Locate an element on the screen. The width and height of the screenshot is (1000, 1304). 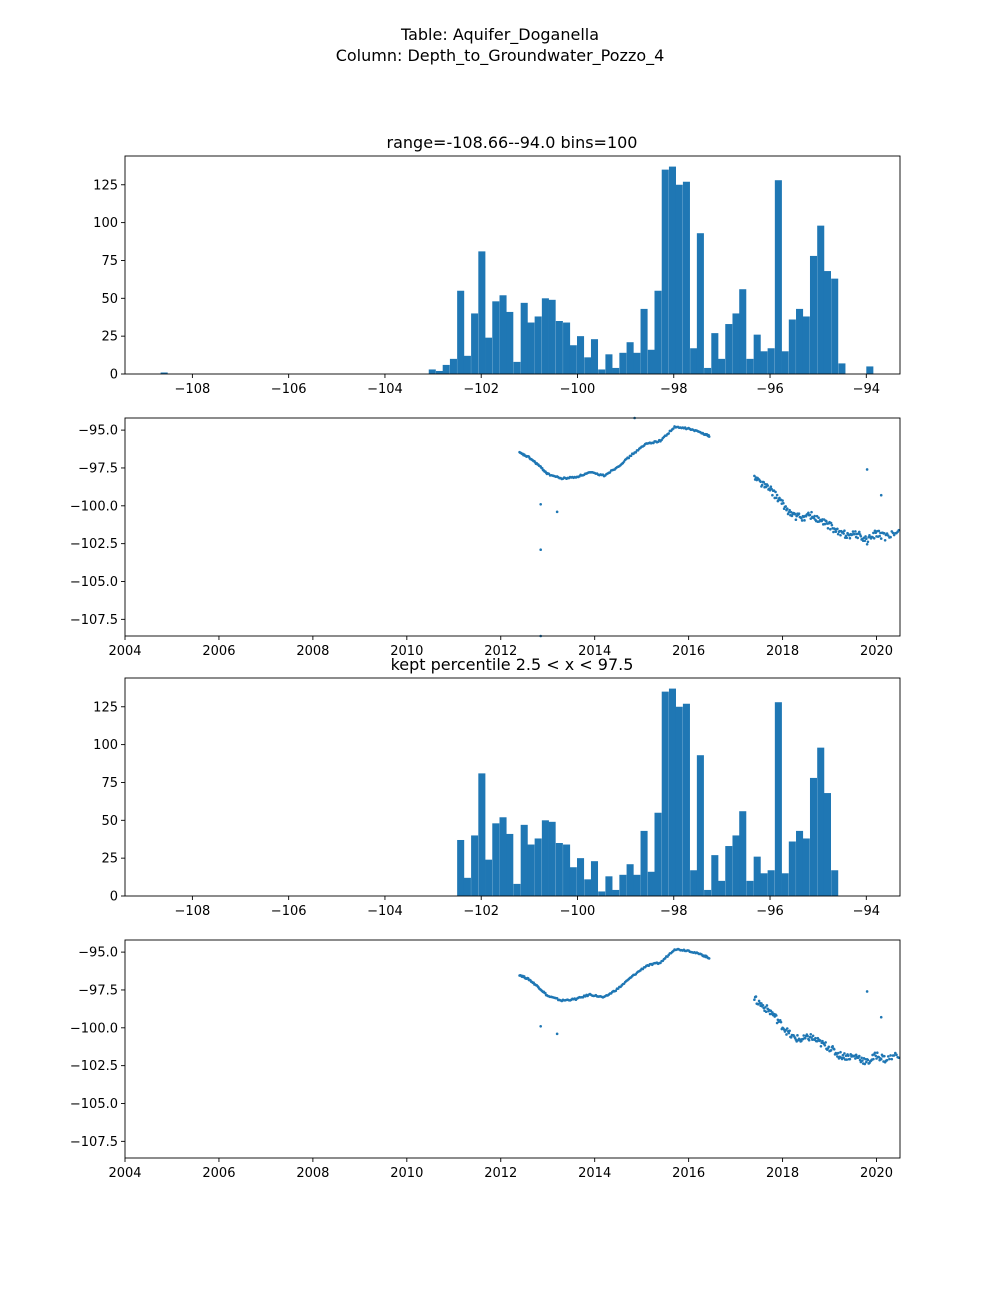
x-tick-label: 2010 is located at coordinates (406, 651).